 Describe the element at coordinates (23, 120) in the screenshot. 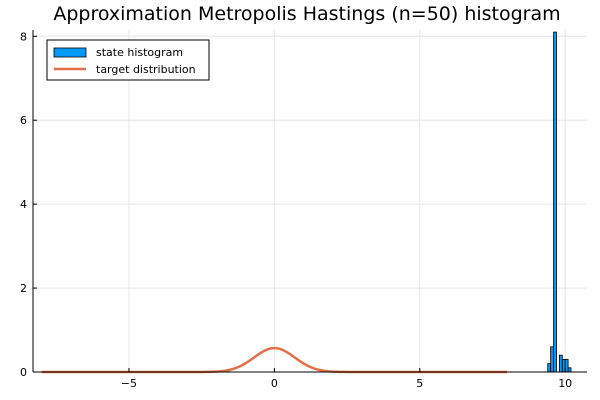

I see `y-tick-label: 6` at that location.